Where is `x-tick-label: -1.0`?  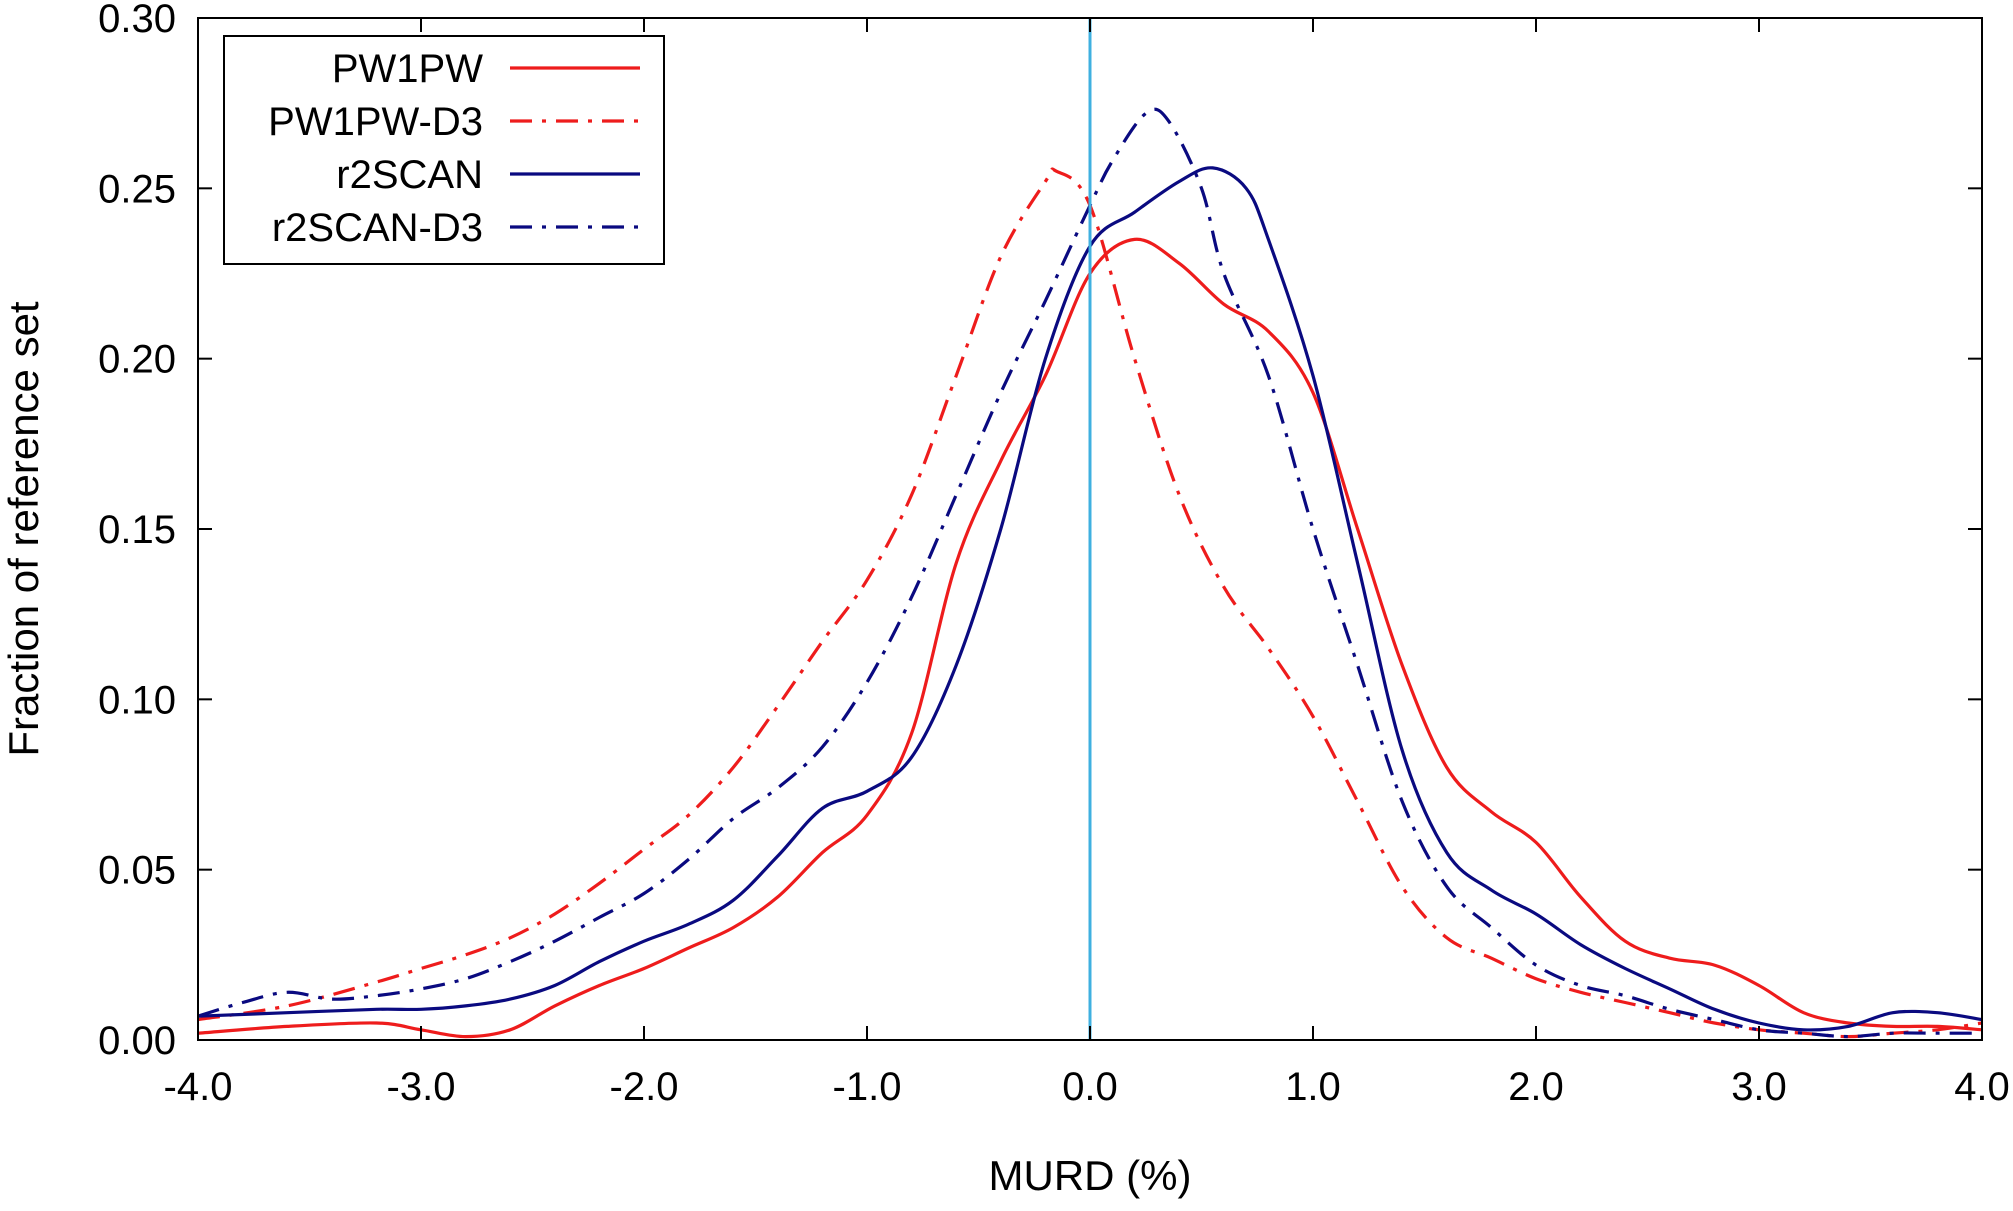
x-tick-label: -1.0 is located at coordinates (867, 1087).